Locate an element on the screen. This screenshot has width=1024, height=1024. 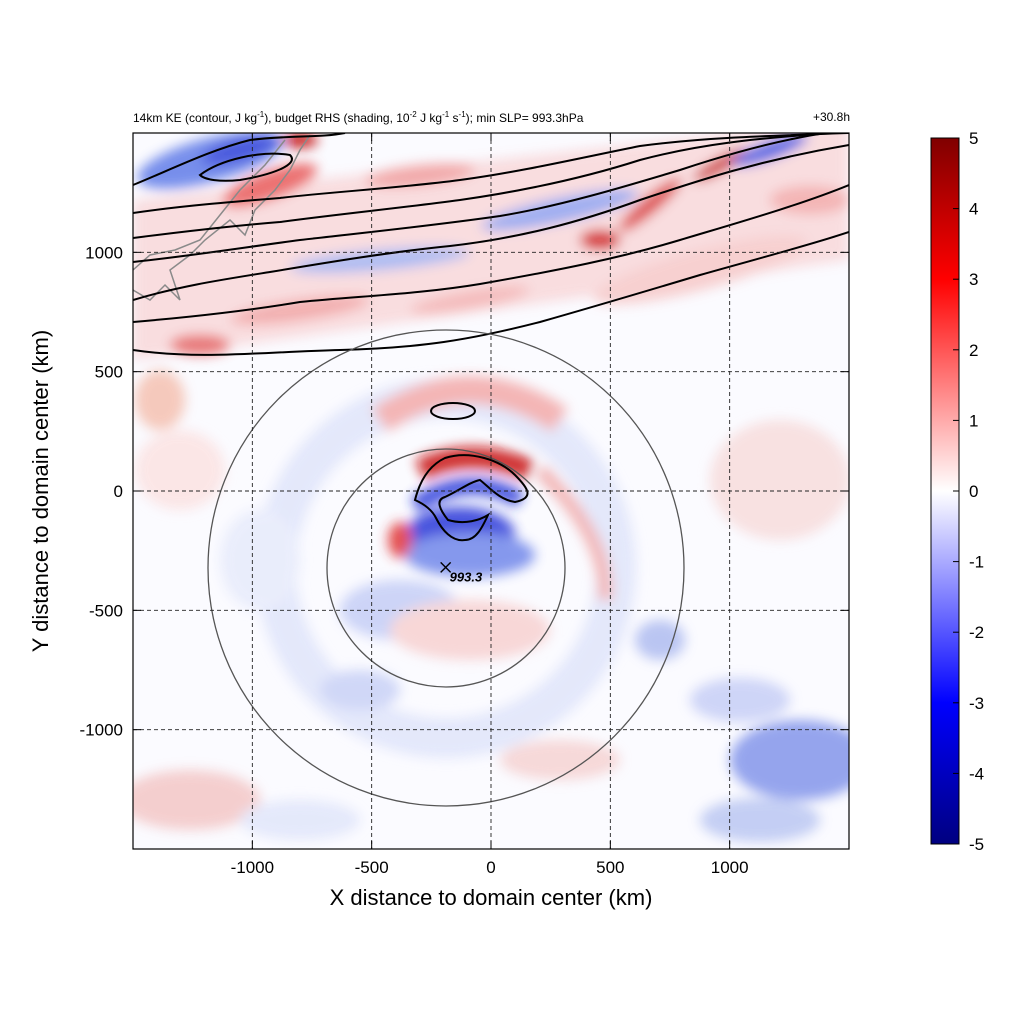
y-tick-label: 500 is located at coordinates (109, 372).